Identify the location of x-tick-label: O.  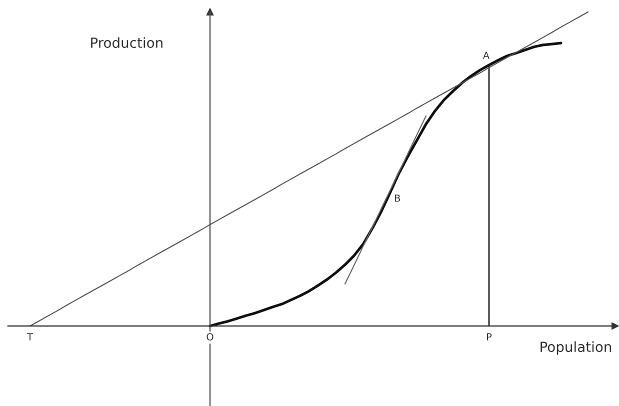
(210, 336).